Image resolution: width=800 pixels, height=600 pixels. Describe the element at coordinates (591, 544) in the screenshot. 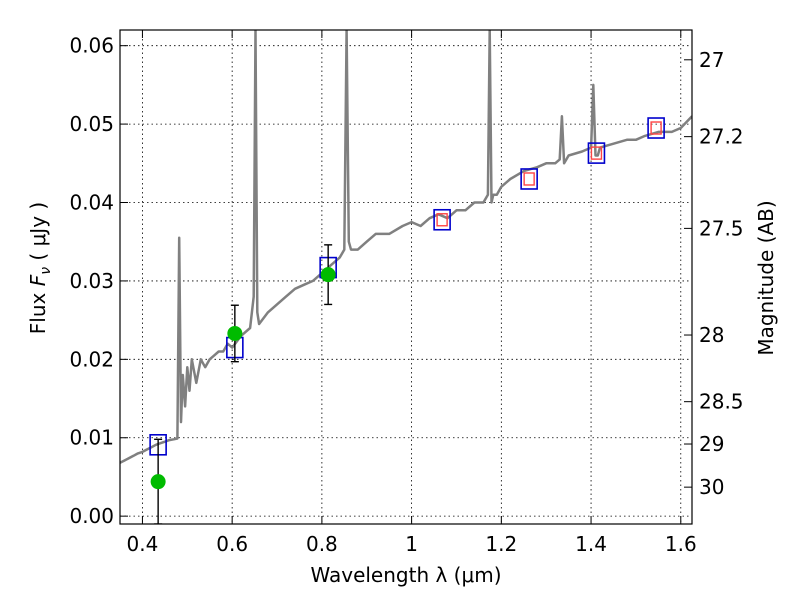

I see `x-tick-label: 1.4` at that location.